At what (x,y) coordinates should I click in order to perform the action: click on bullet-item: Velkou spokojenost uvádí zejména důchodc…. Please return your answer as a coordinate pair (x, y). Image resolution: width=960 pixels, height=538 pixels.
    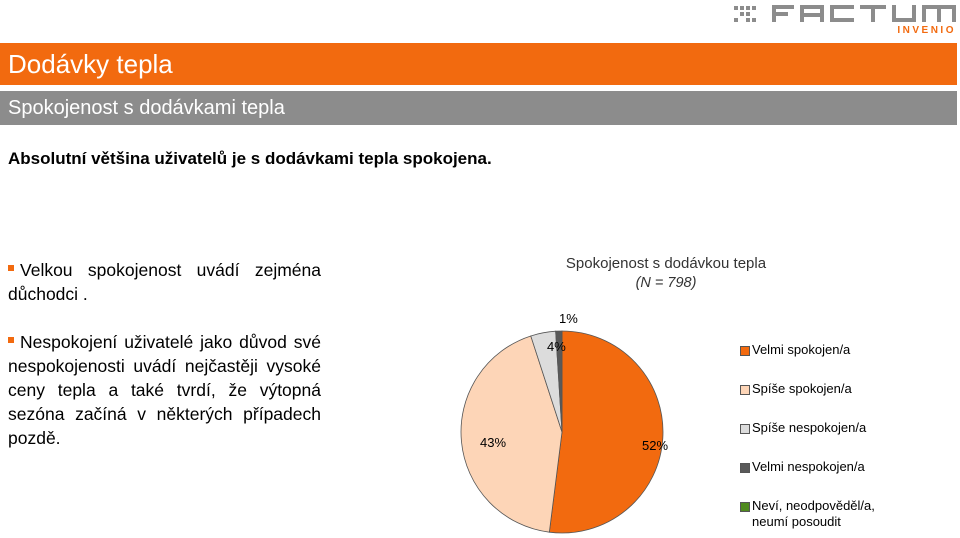
    Looking at the image, I should click on (164, 282).